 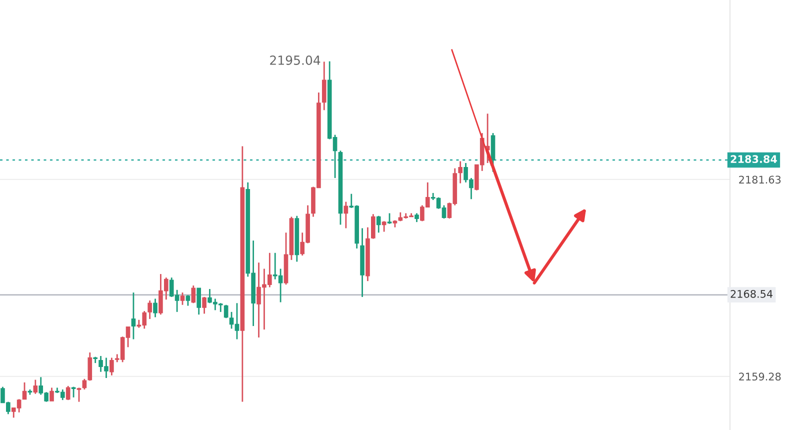 I want to click on y-tick-label: 2159.28, so click(x=760, y=376).